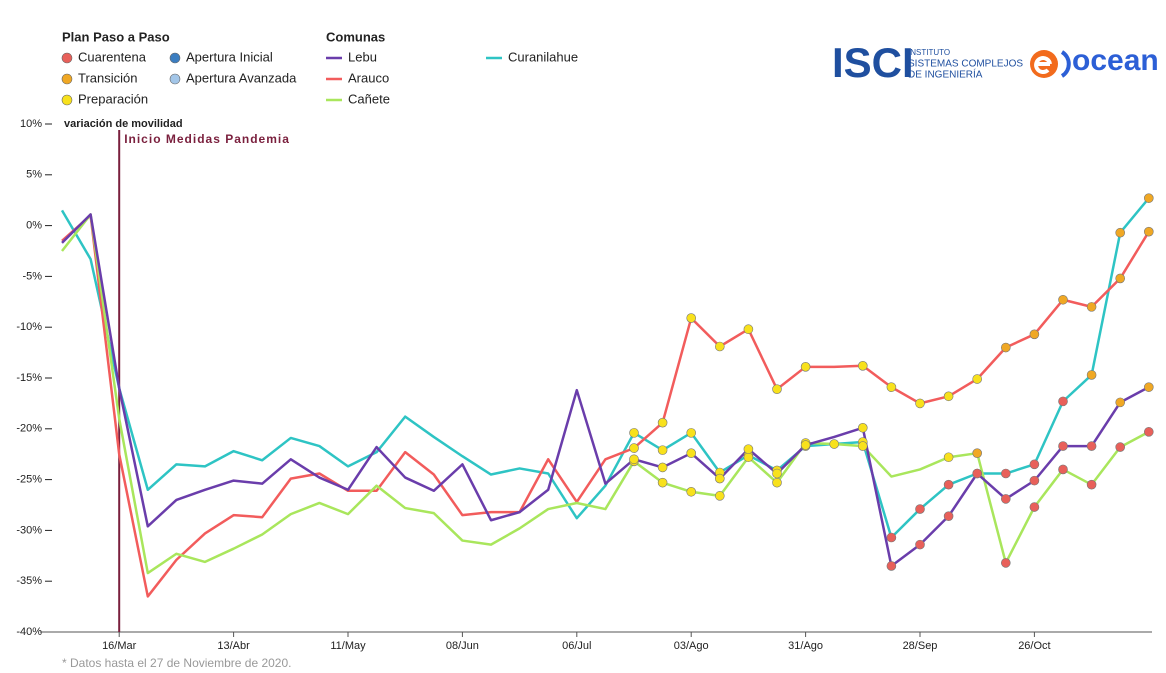  I want to click on ocean-logo: ocean, so click(1094, 61).